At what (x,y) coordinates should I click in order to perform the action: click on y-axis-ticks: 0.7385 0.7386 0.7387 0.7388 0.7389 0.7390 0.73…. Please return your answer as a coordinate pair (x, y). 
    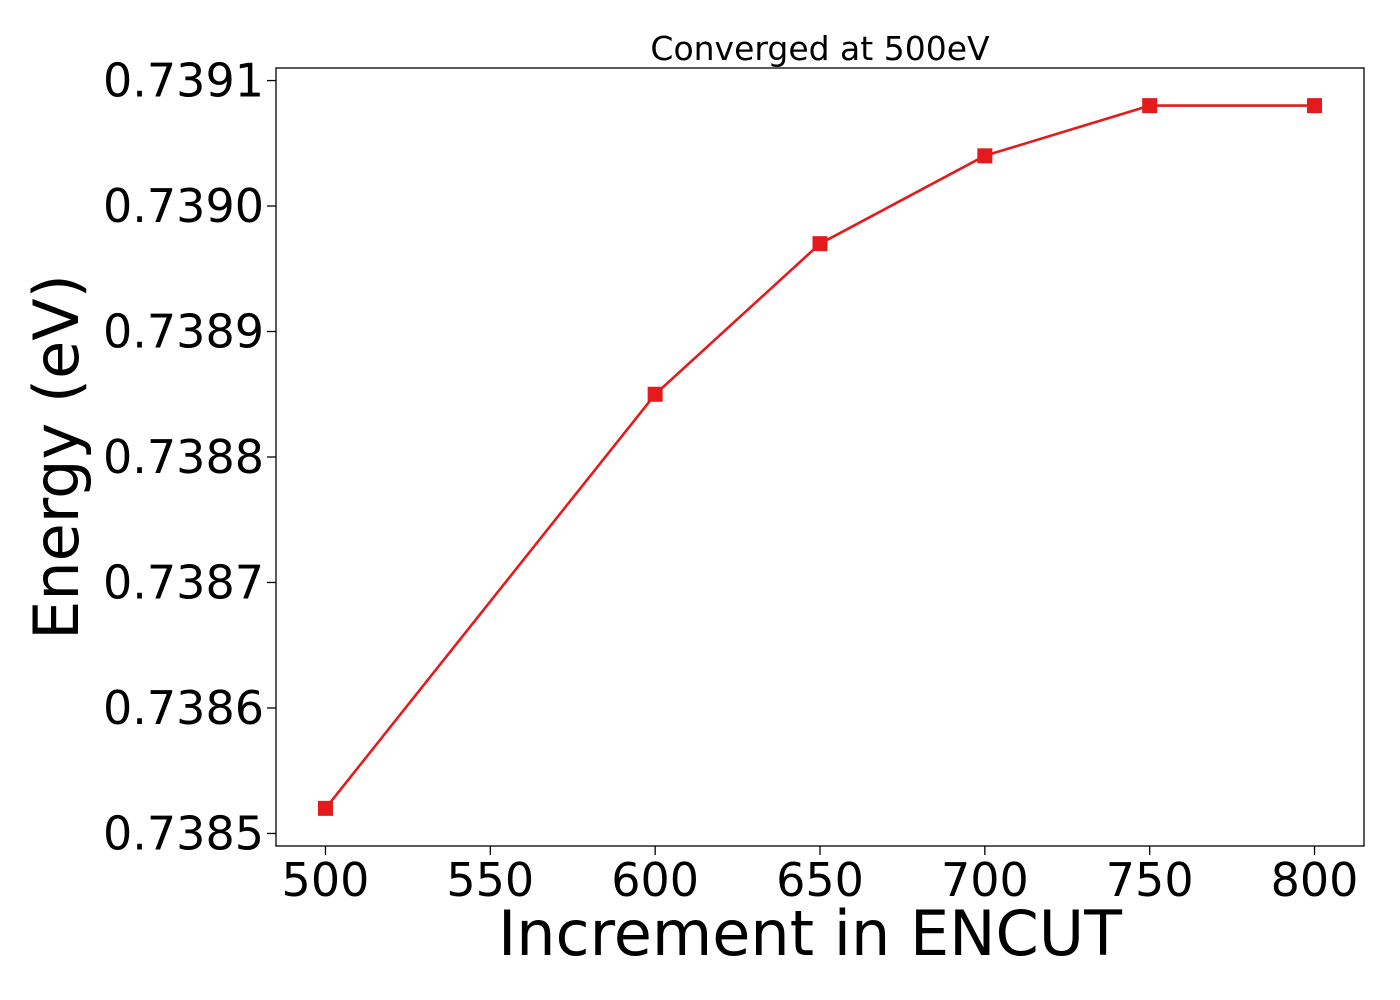
    Looking at the image, I should click on (189, 457).